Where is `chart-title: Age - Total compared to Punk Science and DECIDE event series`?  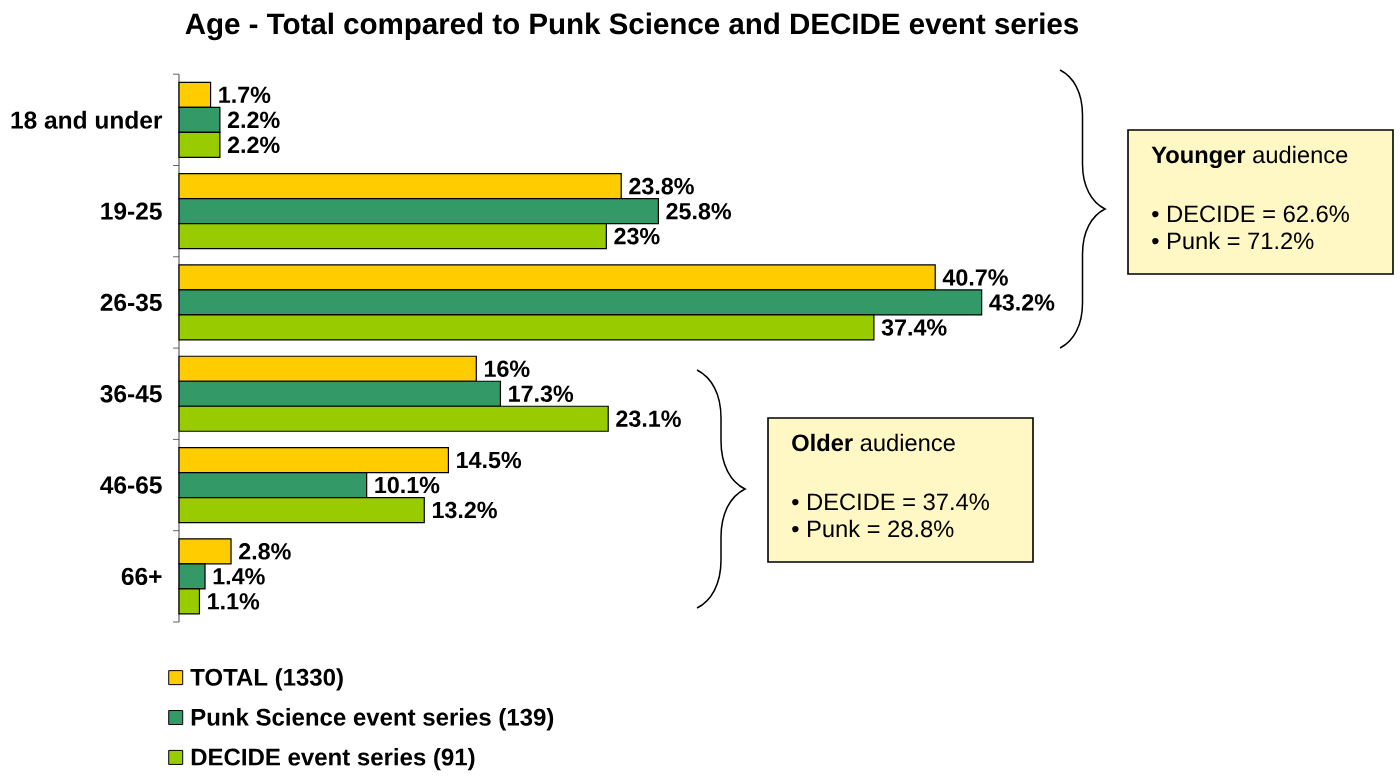
chart-title: Age - Total compared to Punk Science and DECIDE event series is located at coordinates (632, 26).